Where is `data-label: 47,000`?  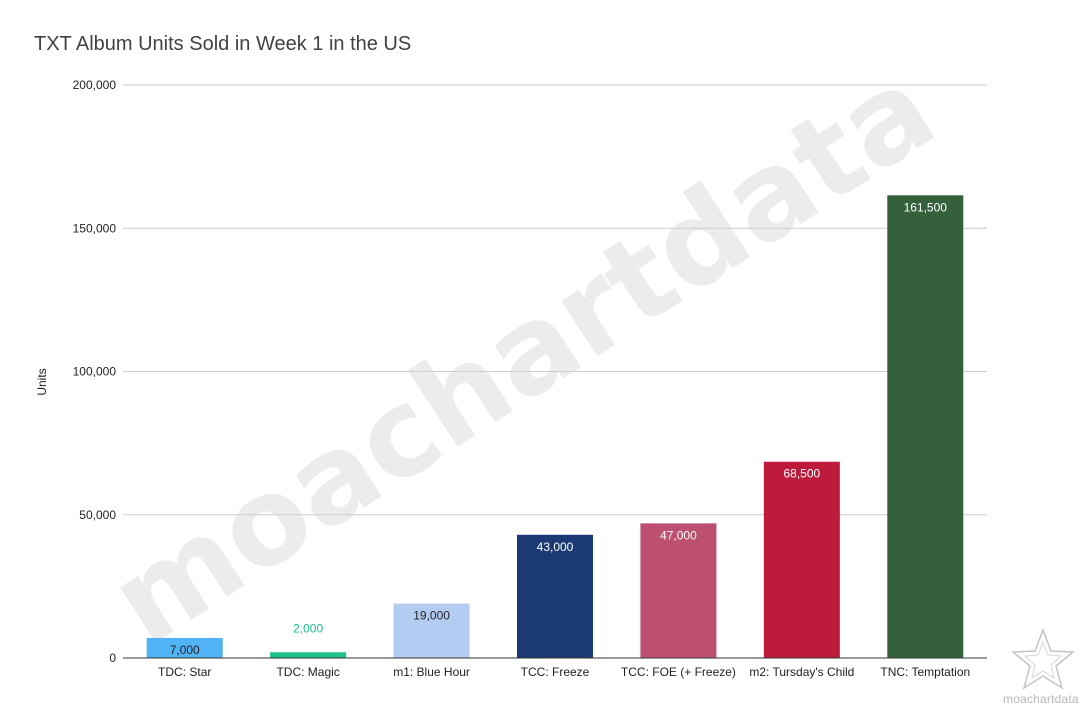
data-label: 47,000 is located at coordinates (678, 535).